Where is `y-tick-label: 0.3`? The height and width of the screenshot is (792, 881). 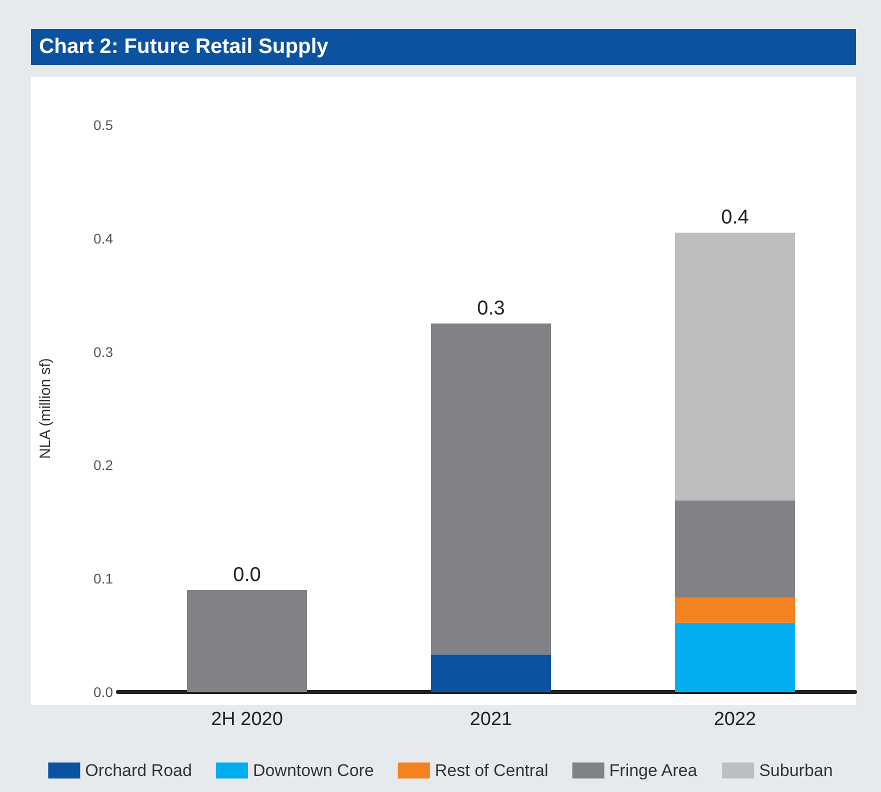
y-tick-label: 0.3 is located at coordinates (104, 352).